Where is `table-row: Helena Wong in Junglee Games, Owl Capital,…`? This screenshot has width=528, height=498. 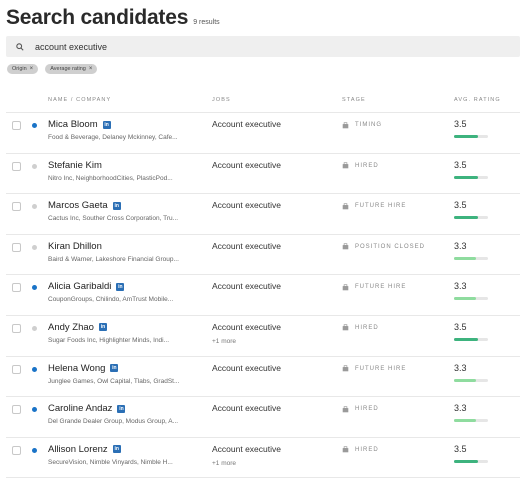
table-row: Helena Wong in Junglee Games, Owl Capital,… is located at coordinates (263, 377).